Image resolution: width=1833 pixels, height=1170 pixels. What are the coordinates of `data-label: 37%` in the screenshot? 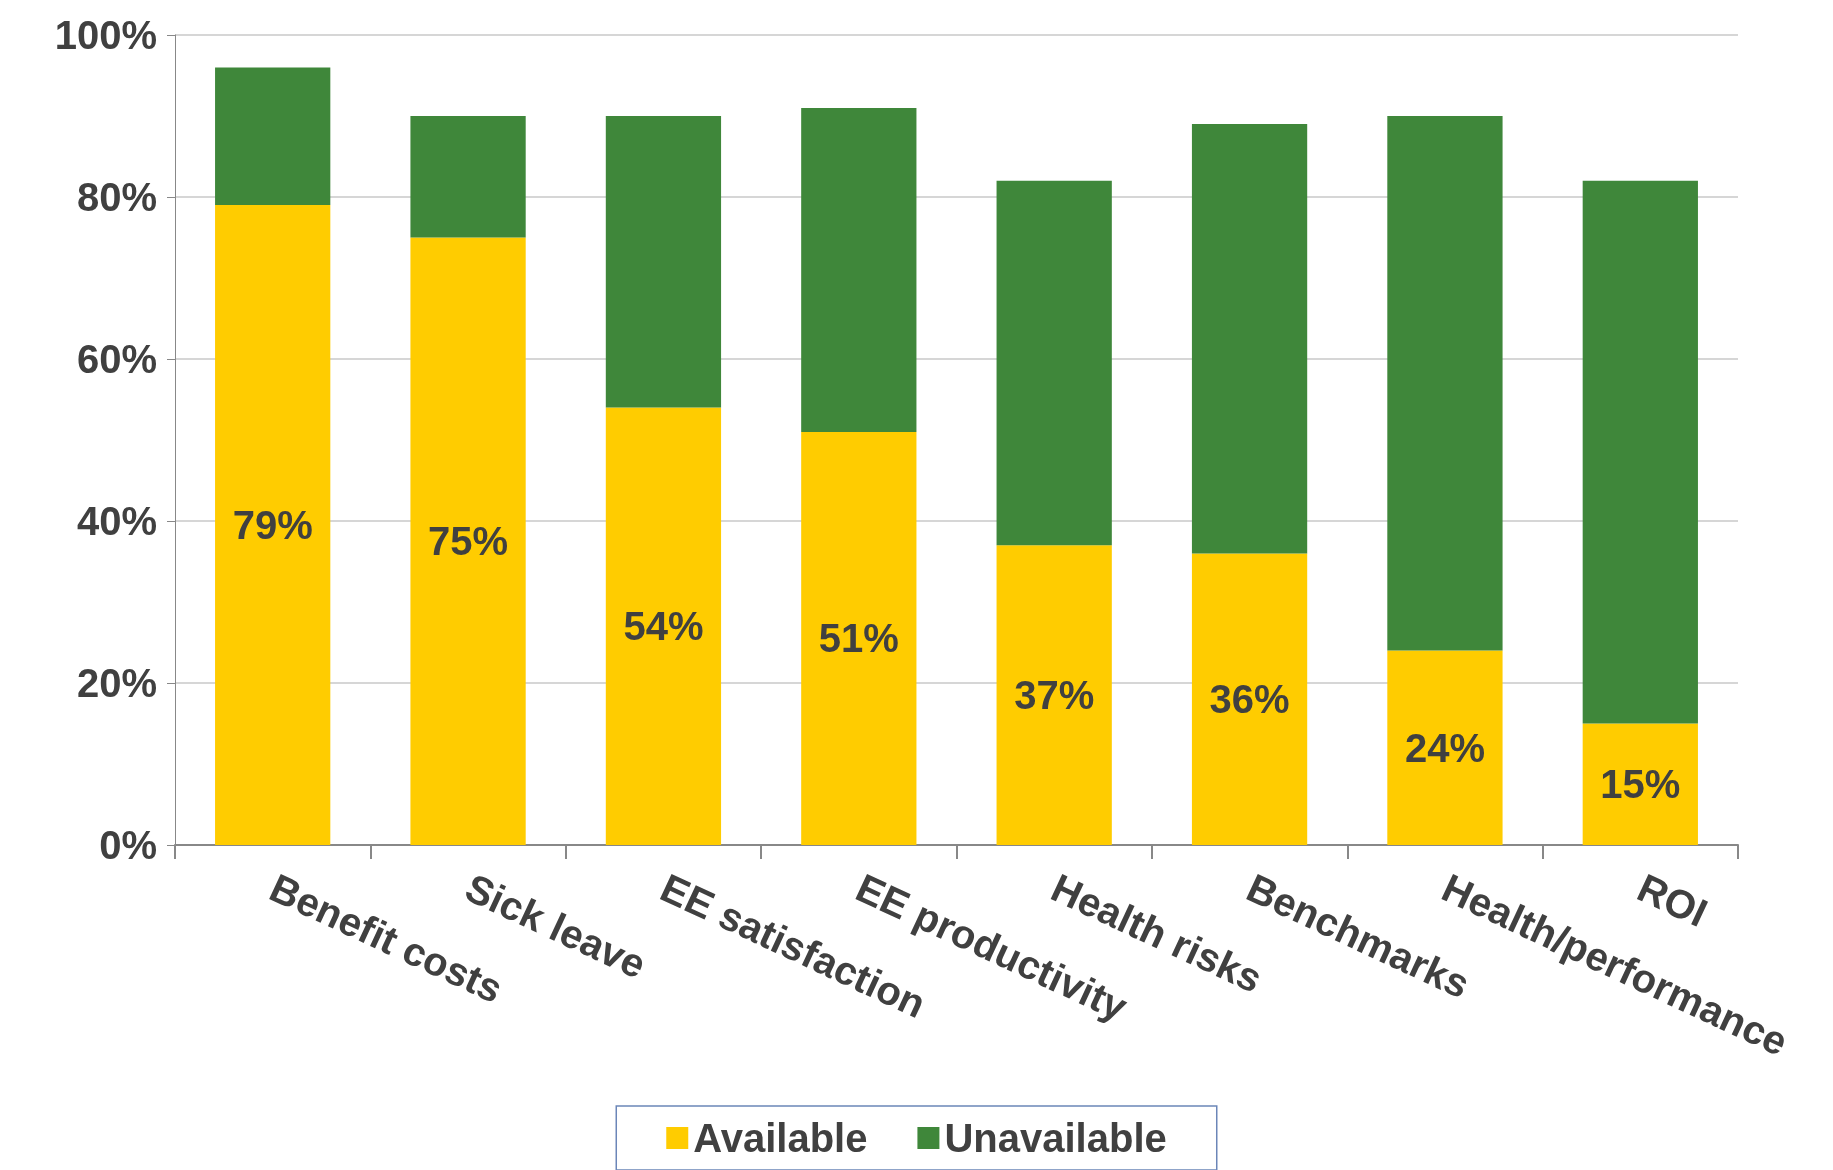 It's located at (1054, 695).